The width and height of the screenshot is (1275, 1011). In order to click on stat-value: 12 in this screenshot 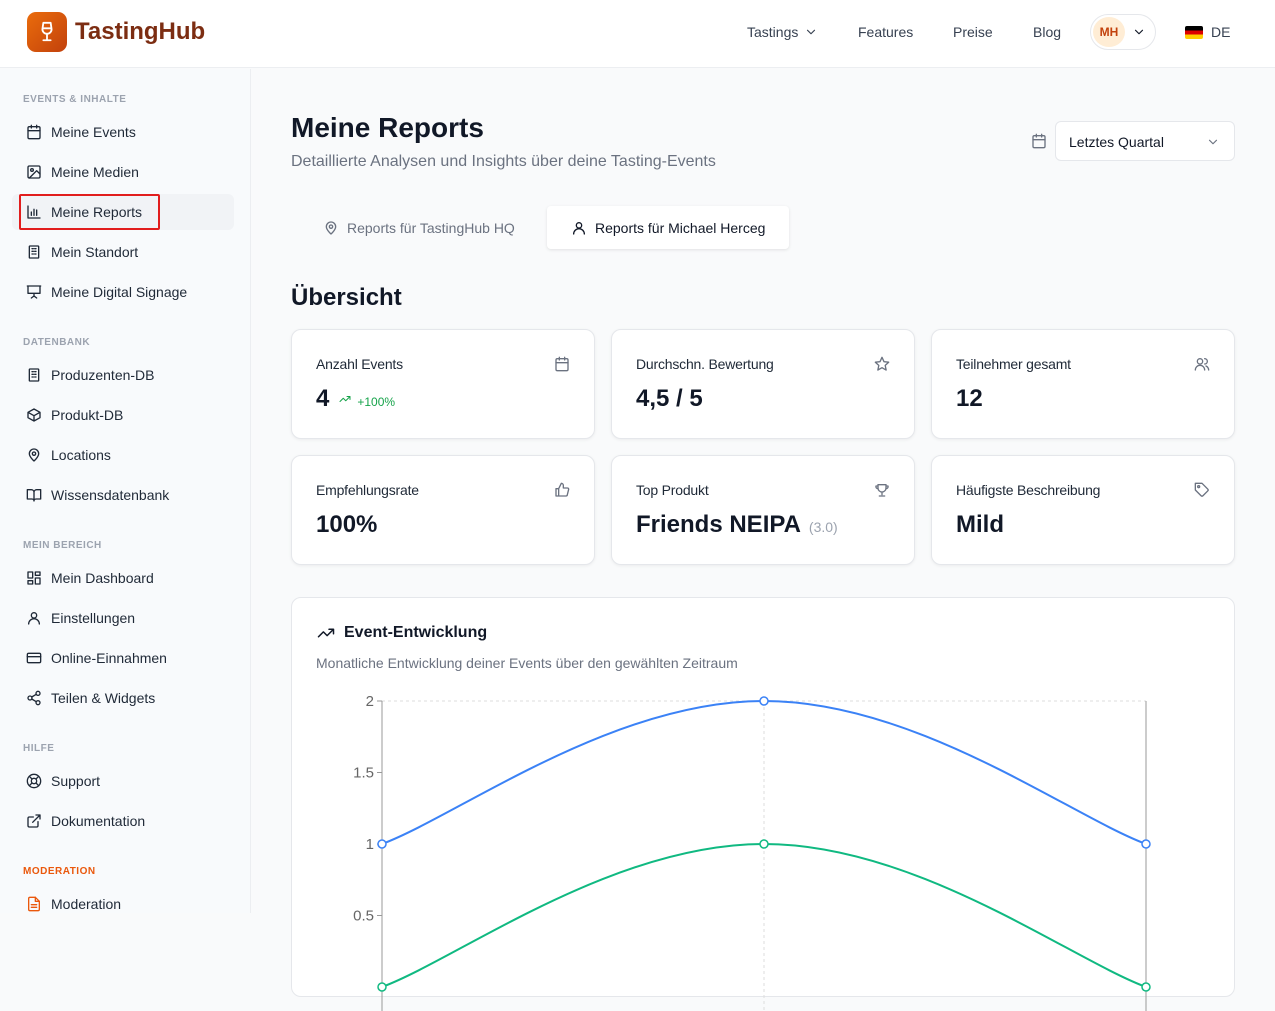, I will do `click(969, 398)`.